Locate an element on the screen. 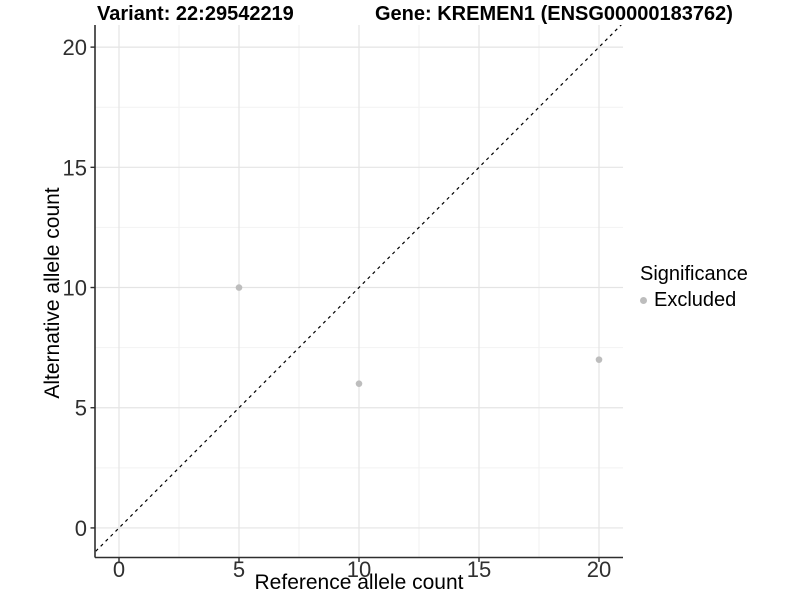 The height and width of the screenshot is (600, 800). y-tick-label: 0 is located at coordinates (81, 528).